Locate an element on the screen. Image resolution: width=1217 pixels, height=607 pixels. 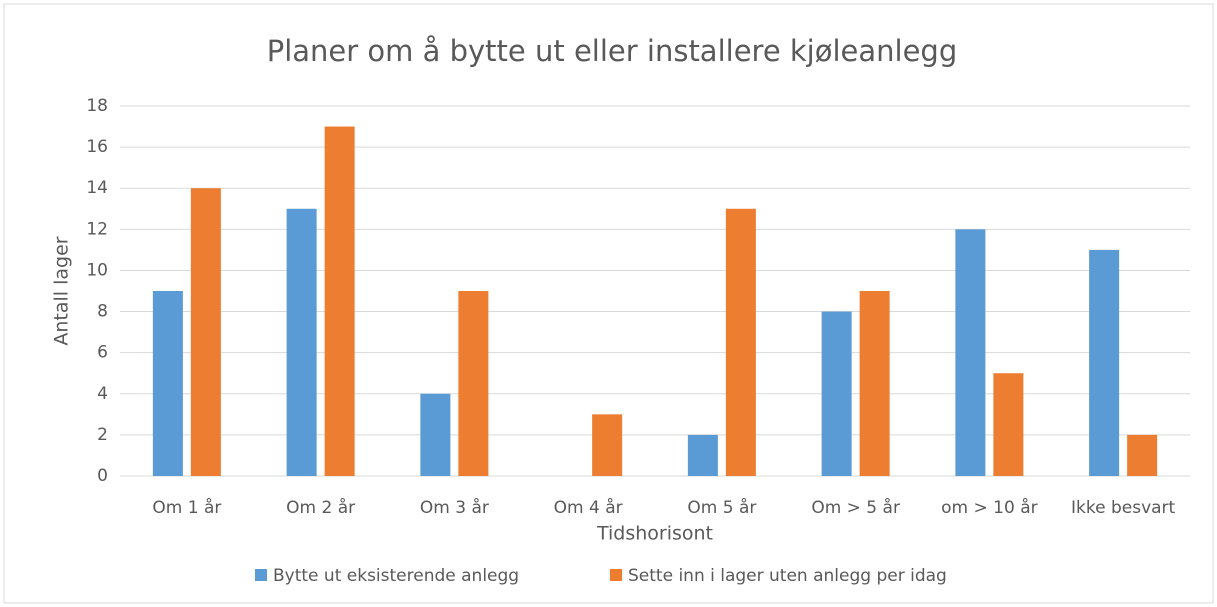
y-tick-label: 8 is located at coordinates (102, 312).